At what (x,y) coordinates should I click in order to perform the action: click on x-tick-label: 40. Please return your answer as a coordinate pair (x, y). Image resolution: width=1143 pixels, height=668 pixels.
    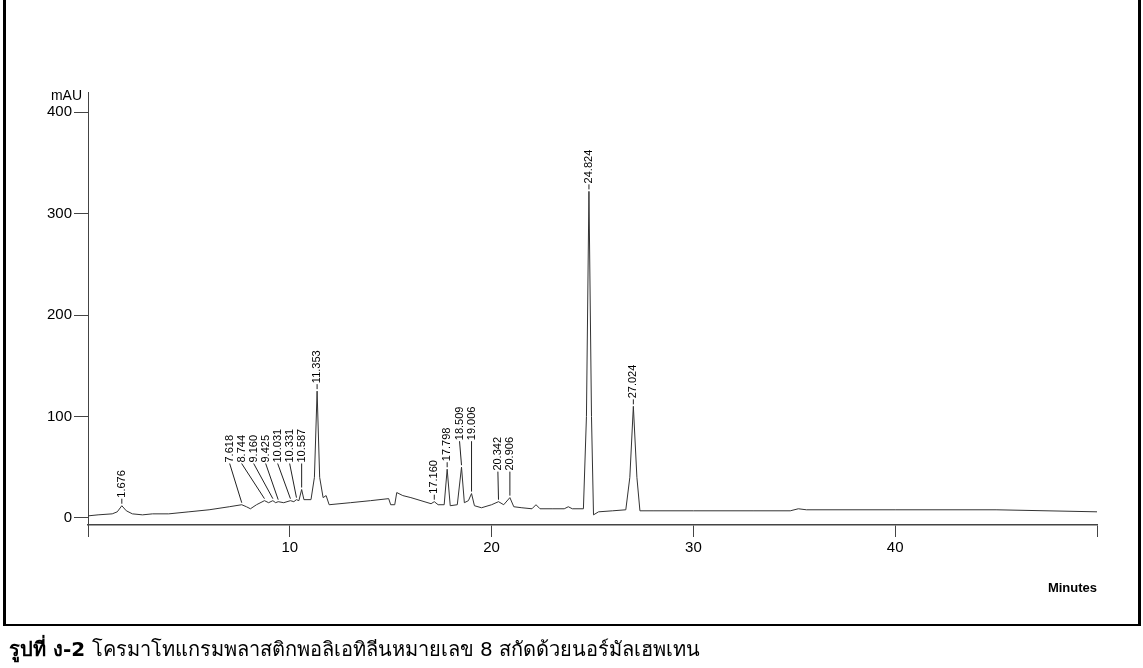
    Looking at the image, I should click on (895, 547).